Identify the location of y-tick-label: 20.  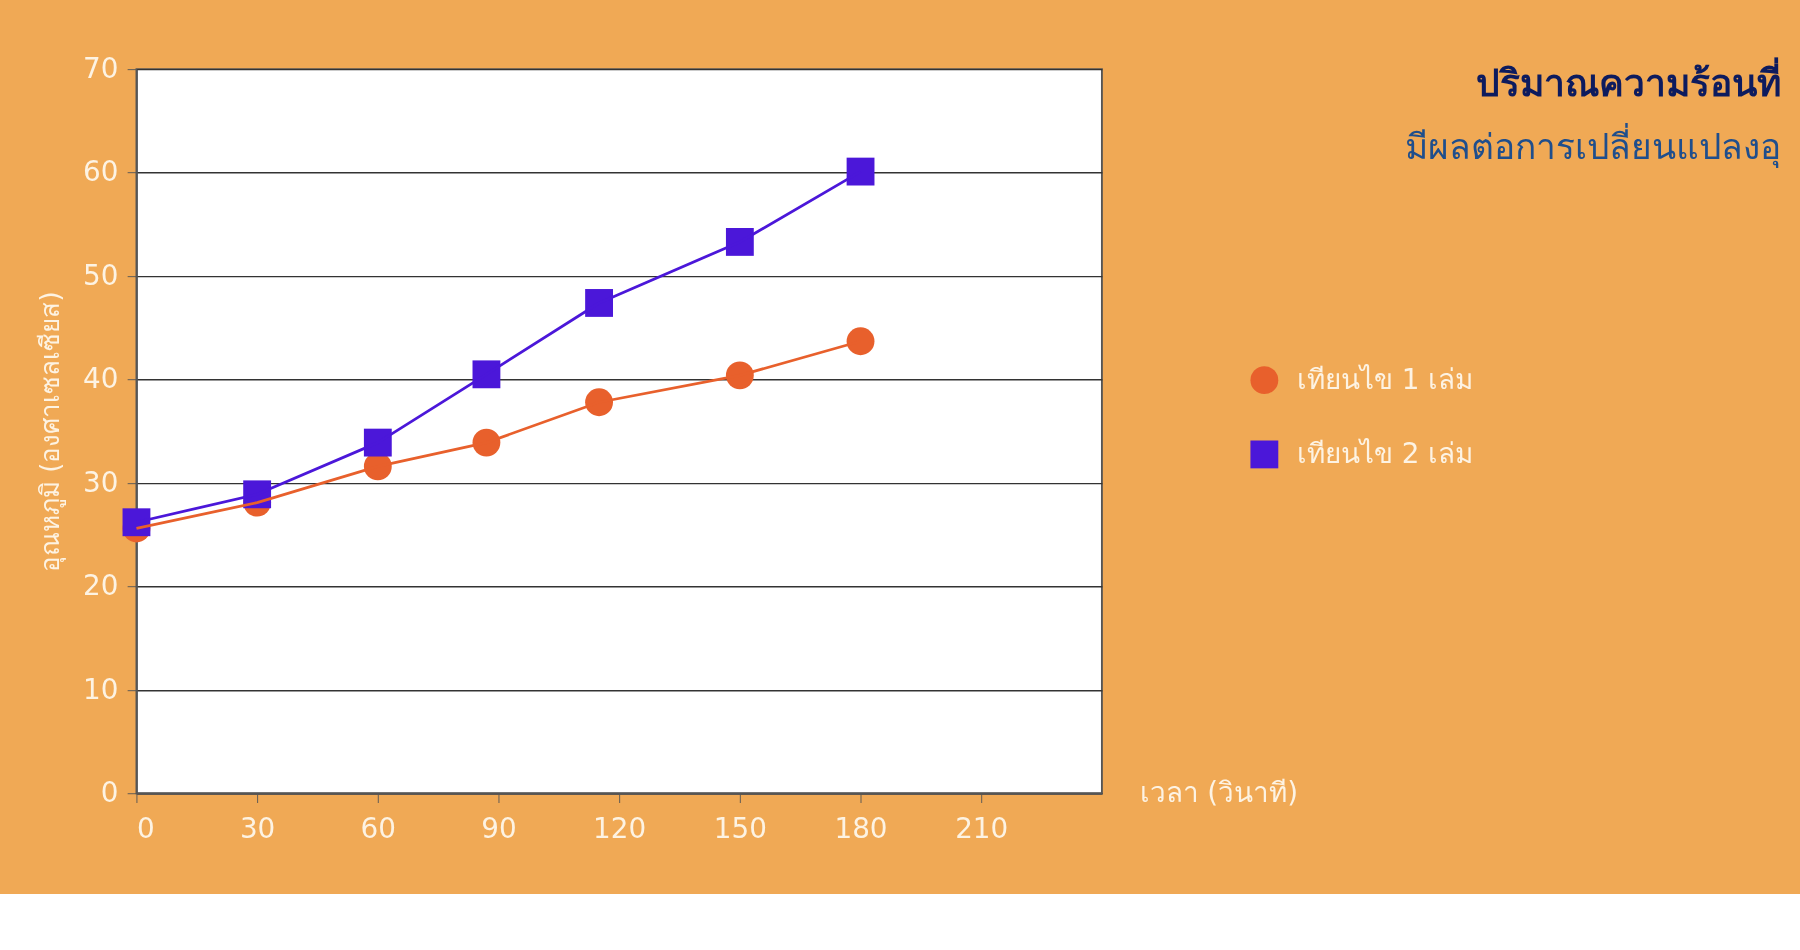
(100, 586).